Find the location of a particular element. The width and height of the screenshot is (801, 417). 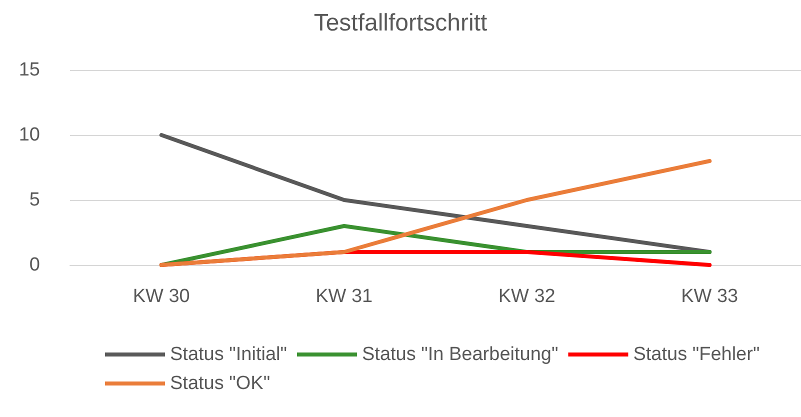

y-tick-label: 0 is located at coordinates (34, 265).